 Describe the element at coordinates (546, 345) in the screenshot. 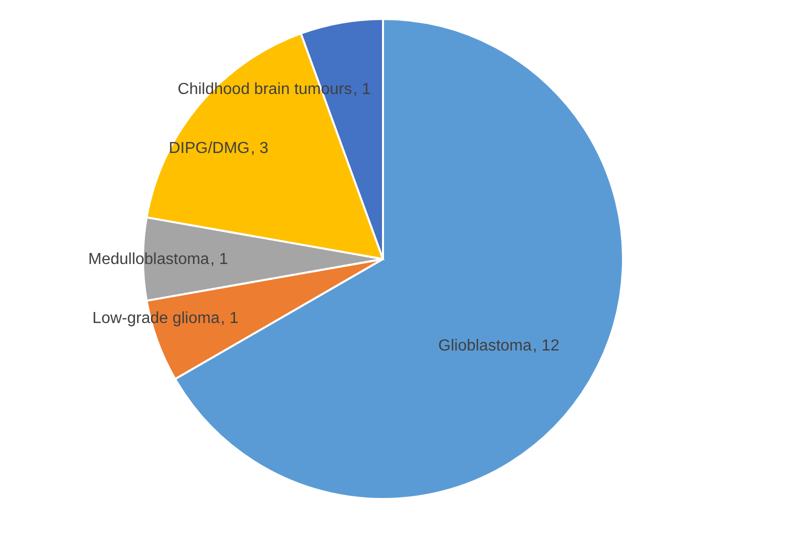

I see `data-label: , 12` at that location.